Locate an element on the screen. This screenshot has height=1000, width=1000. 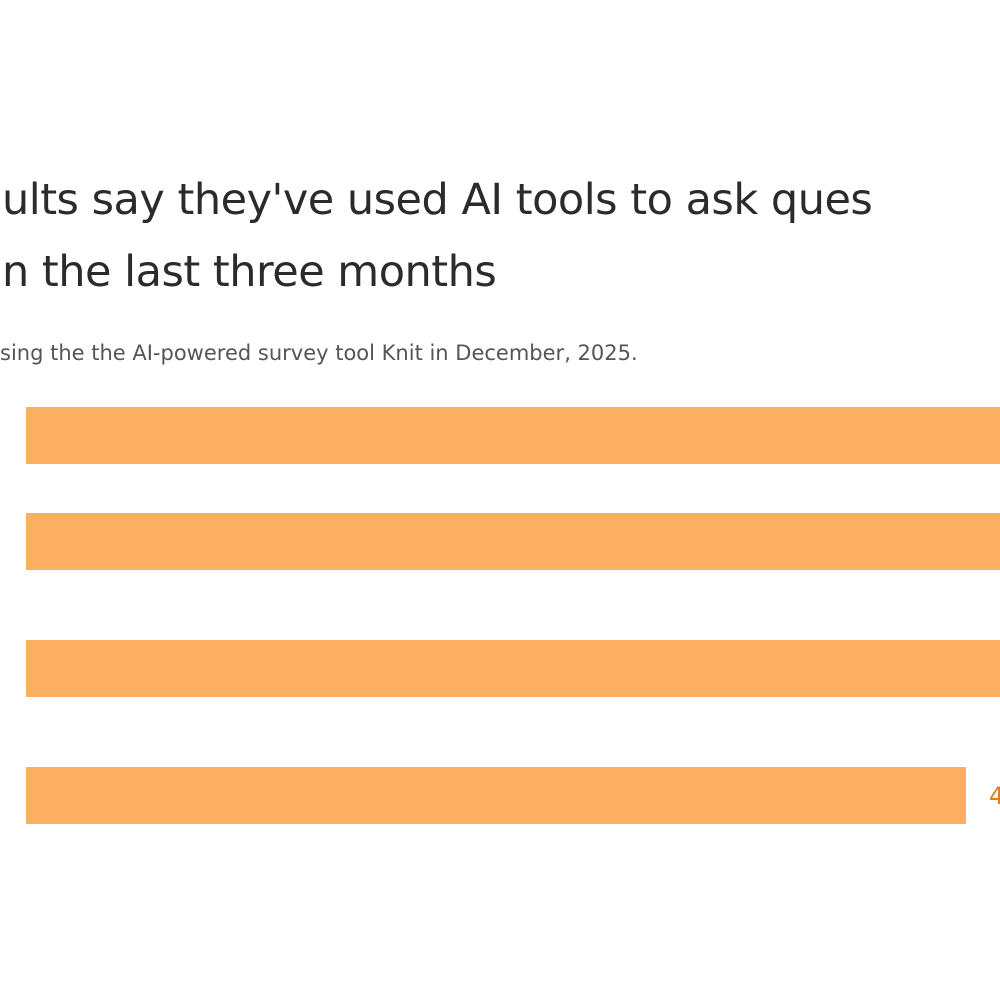
title-line: n the last three months is located at coordinates (249, 272).